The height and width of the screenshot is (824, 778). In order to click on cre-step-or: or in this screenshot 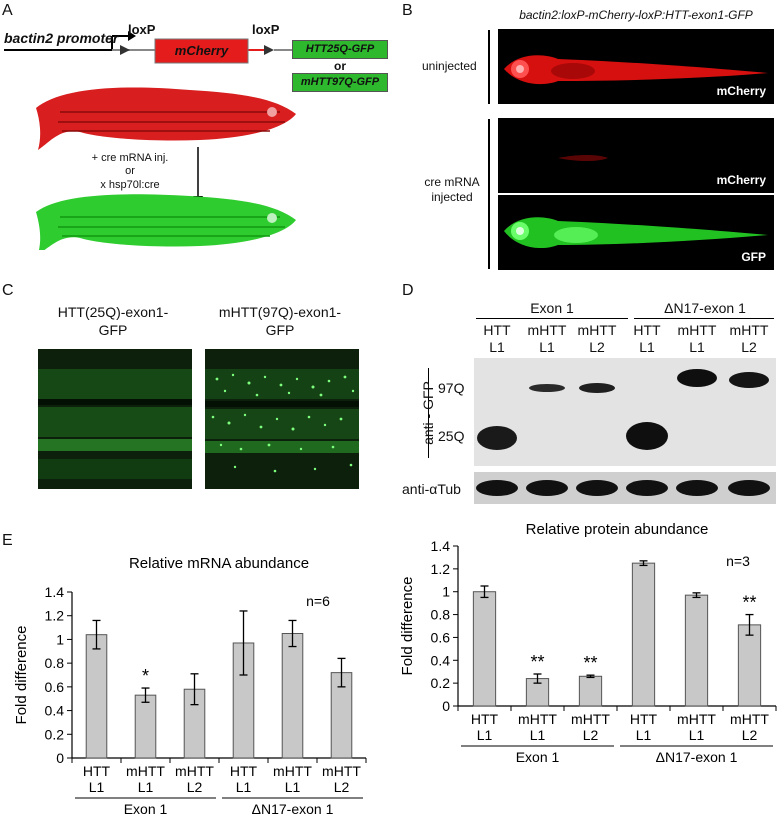, I will do `click(130, 171)`.